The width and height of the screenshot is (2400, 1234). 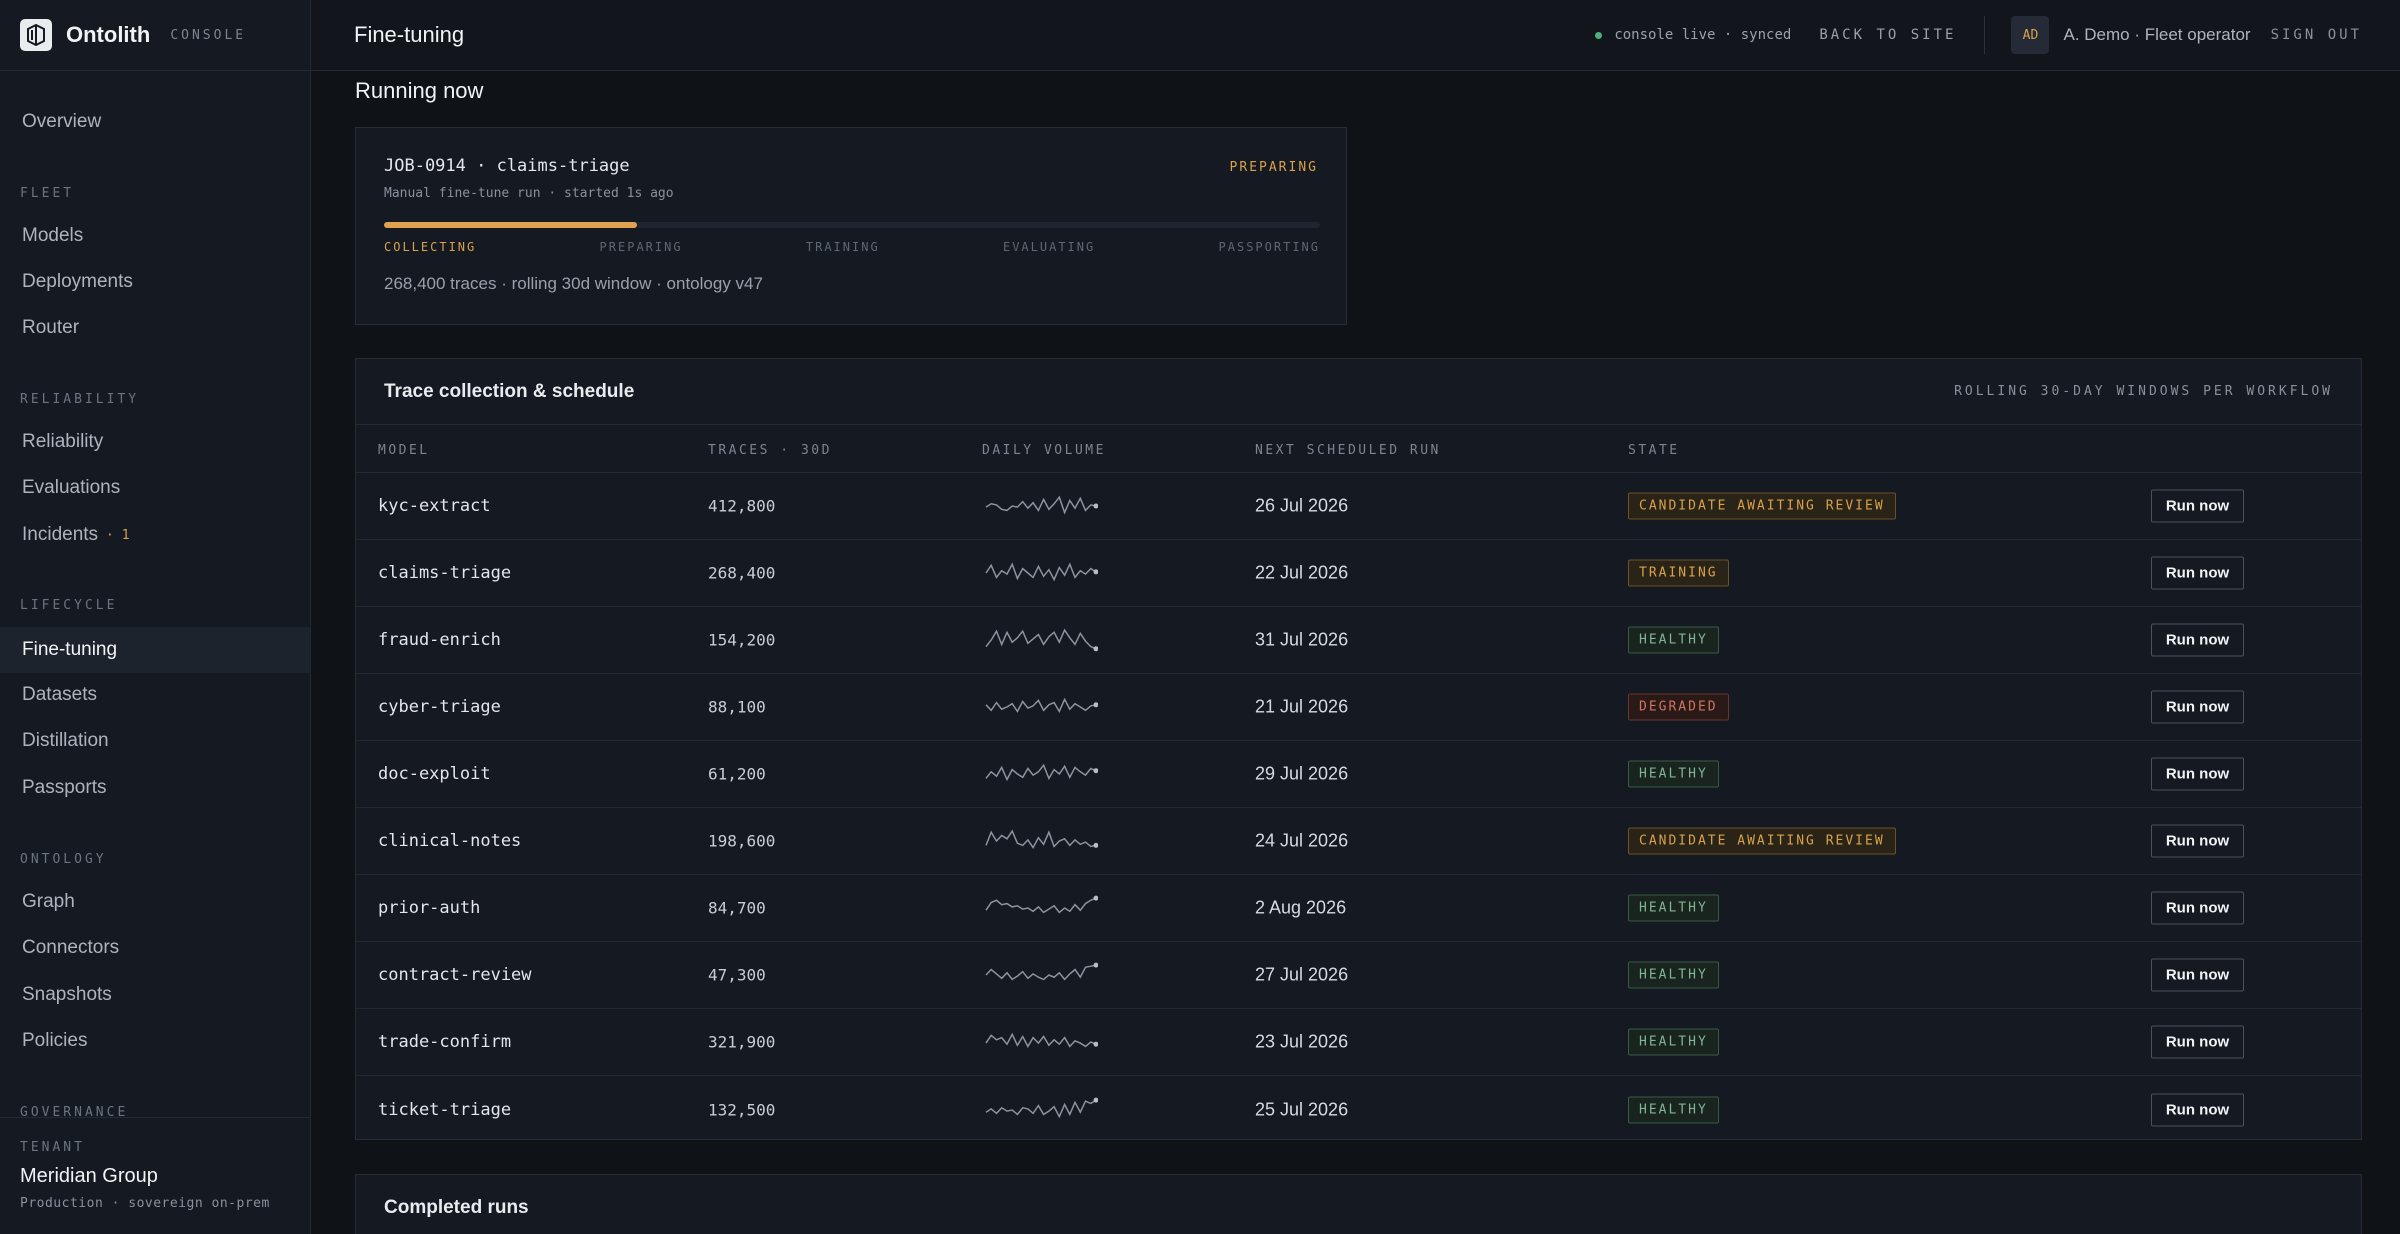 I want to click on sign-out-button: SIGN OUT, so click(x=2316, y=35).